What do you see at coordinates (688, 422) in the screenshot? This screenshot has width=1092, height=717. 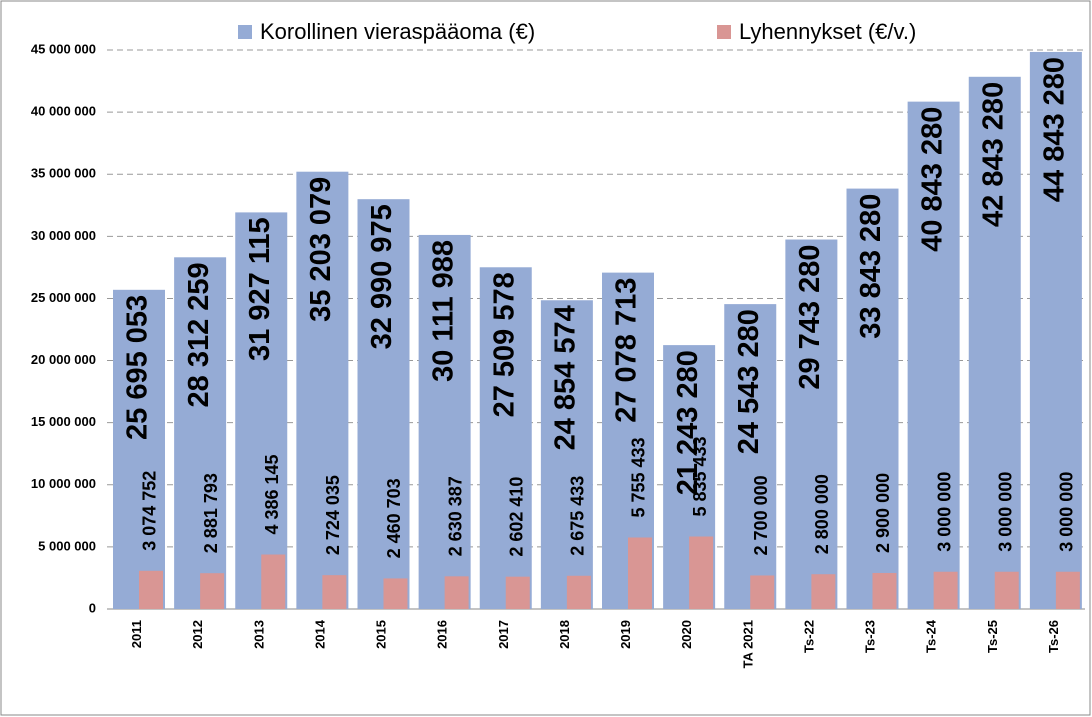 I see `value-label: 21 243 280` at bounding box center [688, 422].